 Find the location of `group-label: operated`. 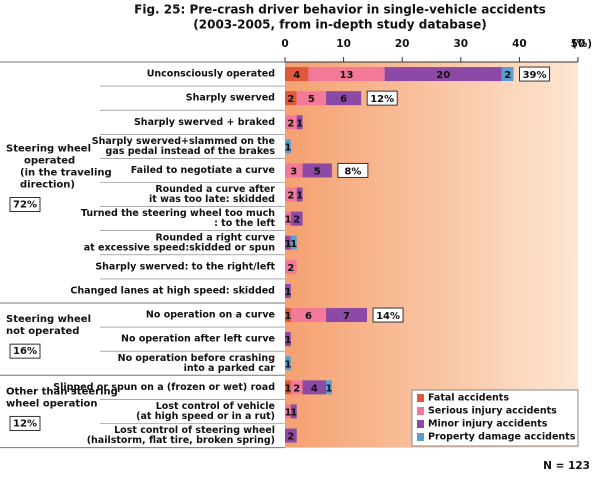

group-label: operated is located at coordinates (49, 161).